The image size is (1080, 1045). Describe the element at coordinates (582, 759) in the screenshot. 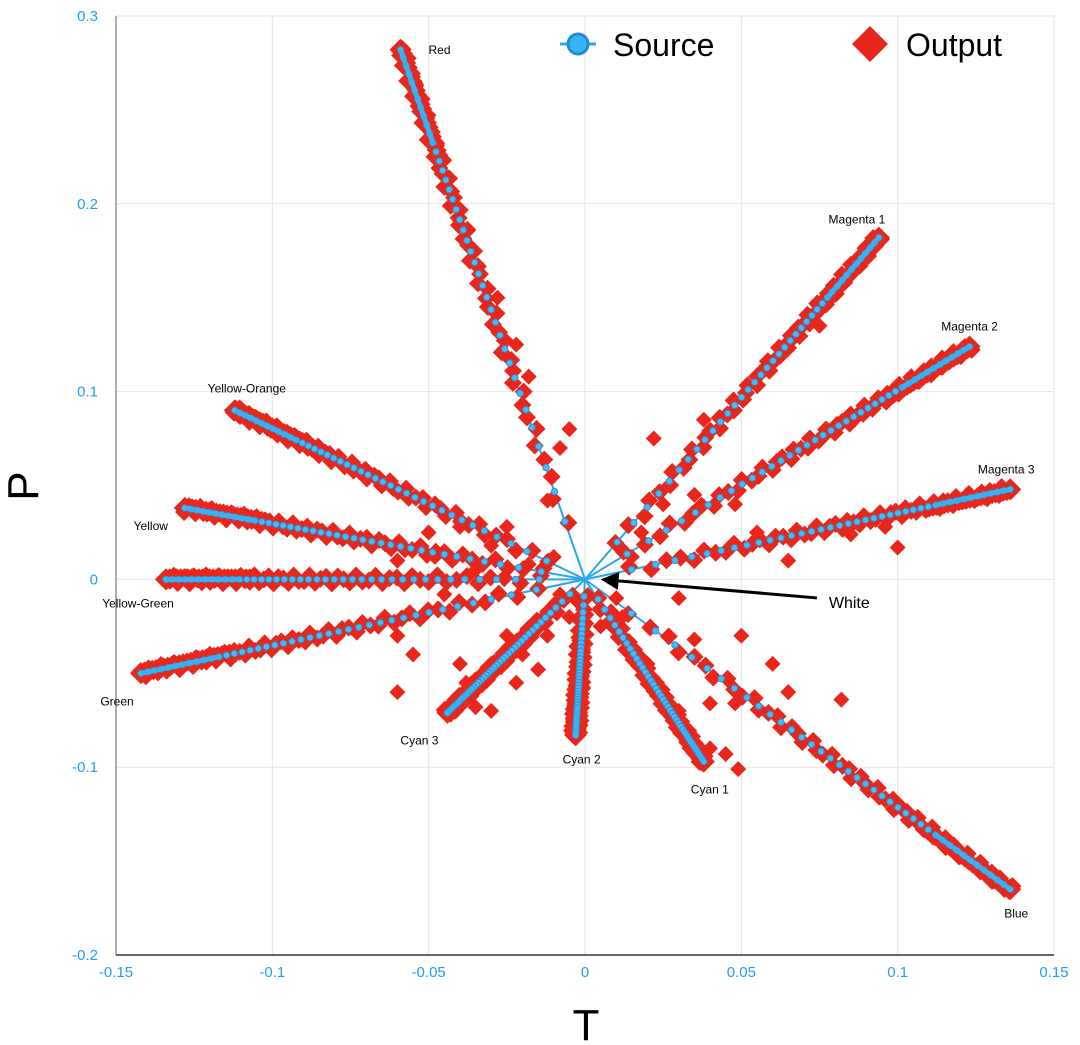

I see `ray-label: Cyan 2` at that location.